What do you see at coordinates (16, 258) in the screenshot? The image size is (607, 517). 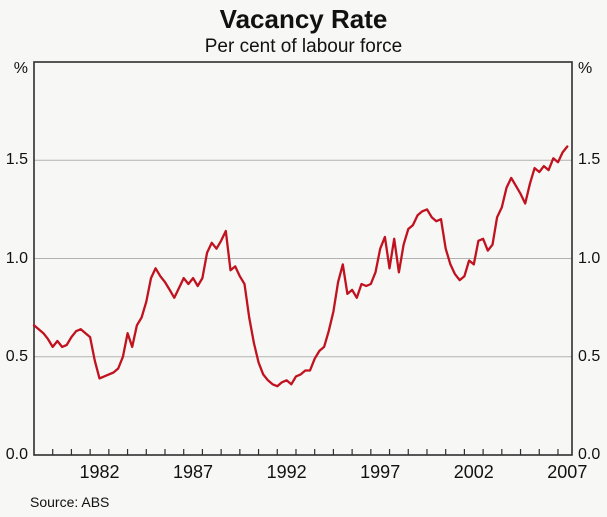 I see `y-tick-label-left-1.0: 1.0` at bounding box center [16, 258].